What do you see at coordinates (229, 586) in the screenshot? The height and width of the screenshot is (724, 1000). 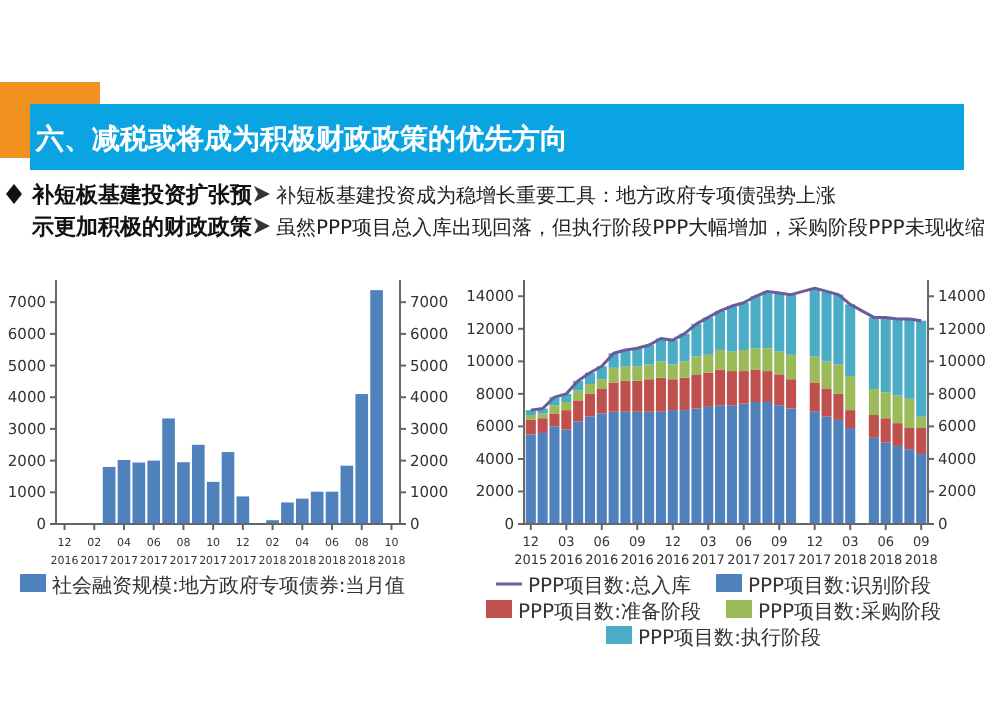 I see `legend-label: 社会融资规模:地方政府专项债券:当月值` at bounding box center [229, 586].